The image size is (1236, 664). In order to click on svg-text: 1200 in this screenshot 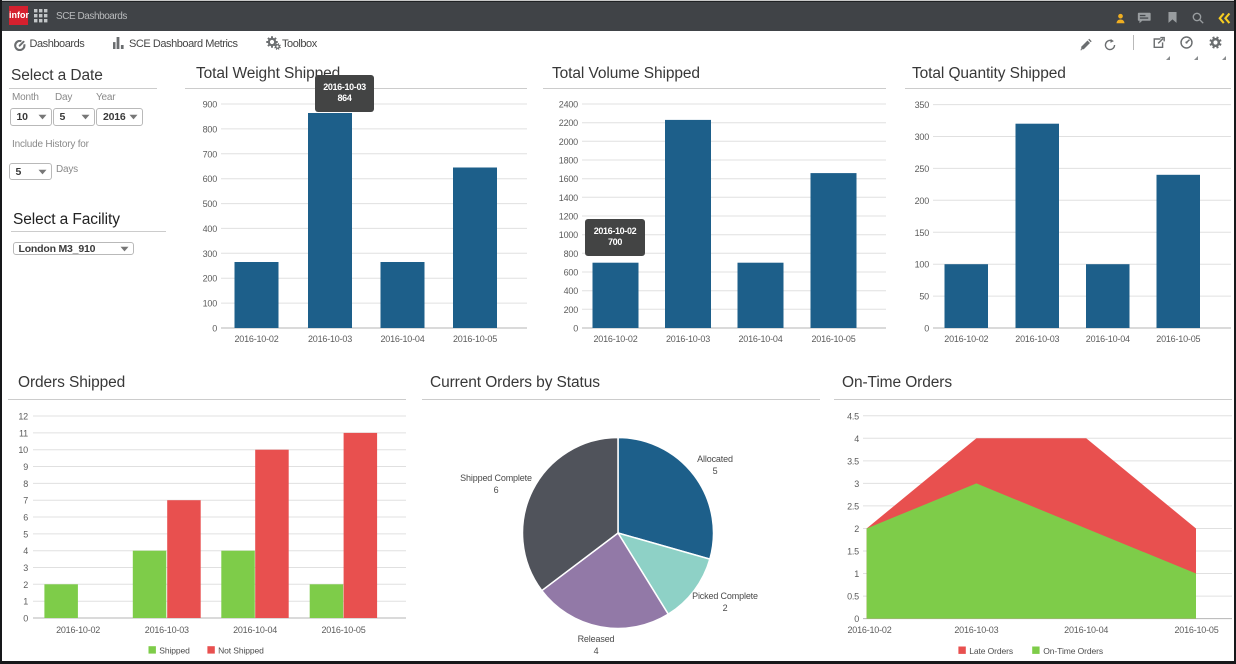, I will do `click(568, 217)`.